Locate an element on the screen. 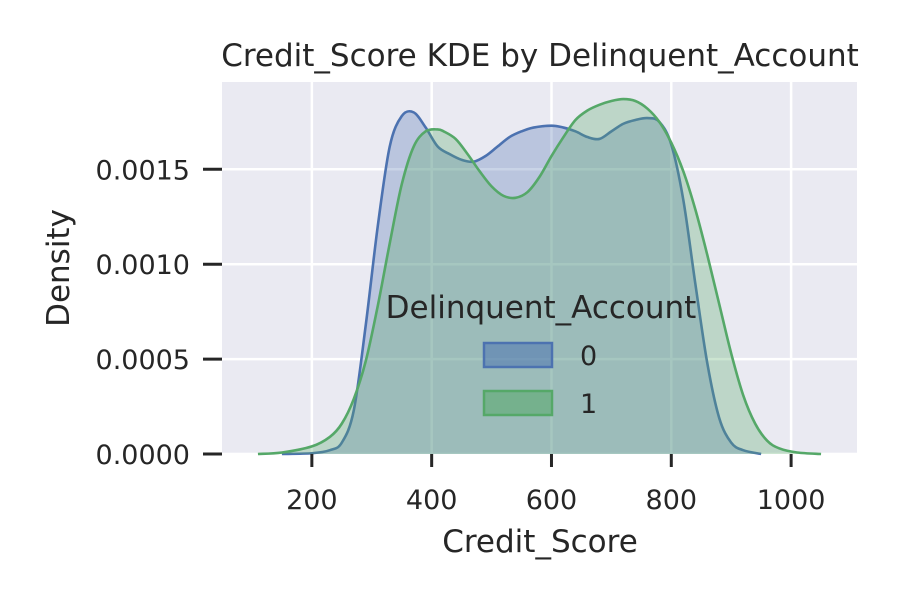 This screenshot has height=600, width=900. y-axis-ticks: 0.0000 0.0005 0.0010 0.0015 is located at coordinates (159, 313).